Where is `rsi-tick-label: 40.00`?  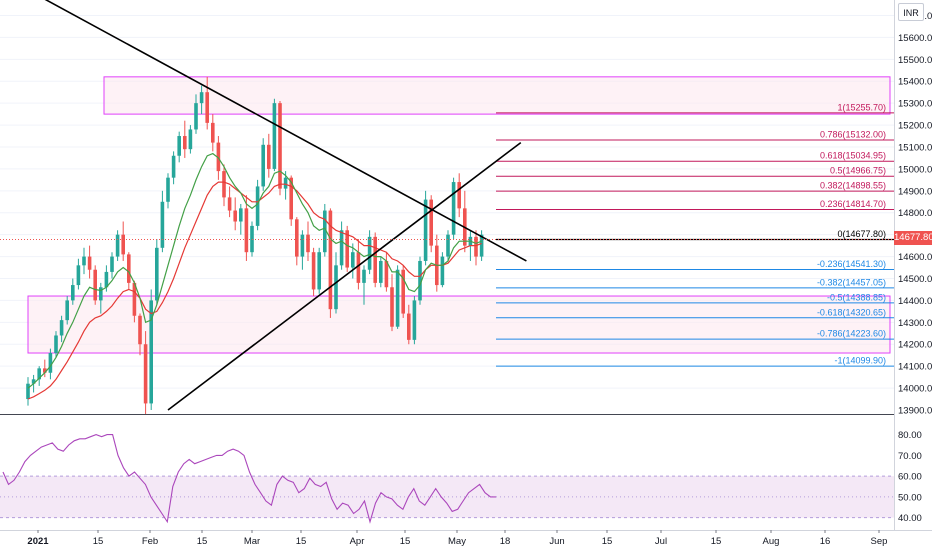 rsi-tick-label: 40.00 is located at coordinates (910, 518).